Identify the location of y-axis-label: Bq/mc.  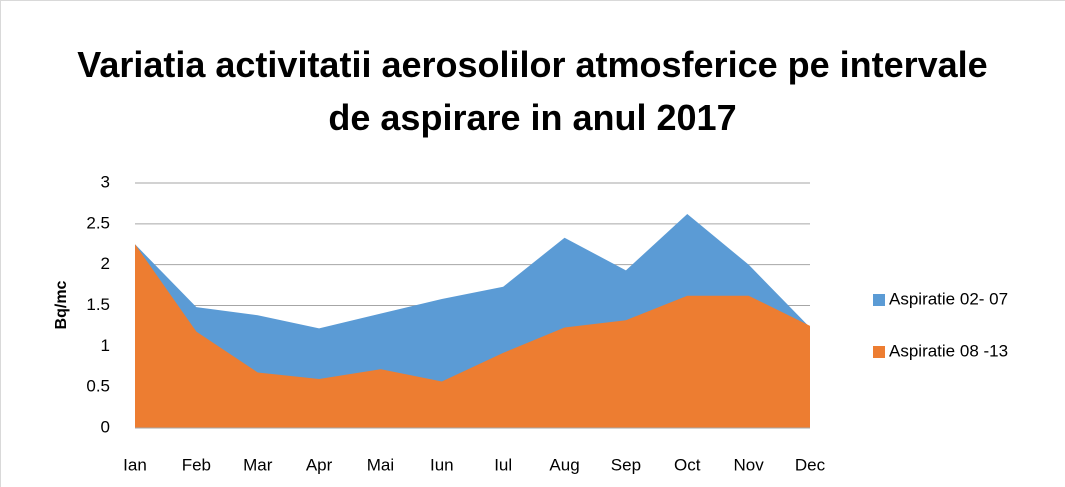
(61, 304).